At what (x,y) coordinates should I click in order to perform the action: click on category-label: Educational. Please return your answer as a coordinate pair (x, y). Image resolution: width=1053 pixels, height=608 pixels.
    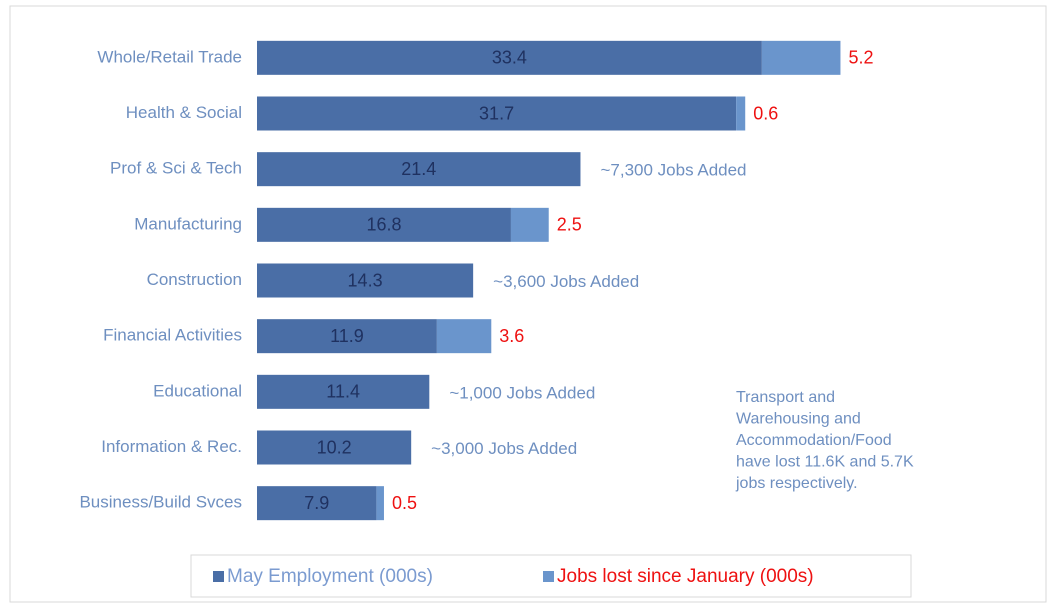
    Looking at the image, I should click on (197, 390).